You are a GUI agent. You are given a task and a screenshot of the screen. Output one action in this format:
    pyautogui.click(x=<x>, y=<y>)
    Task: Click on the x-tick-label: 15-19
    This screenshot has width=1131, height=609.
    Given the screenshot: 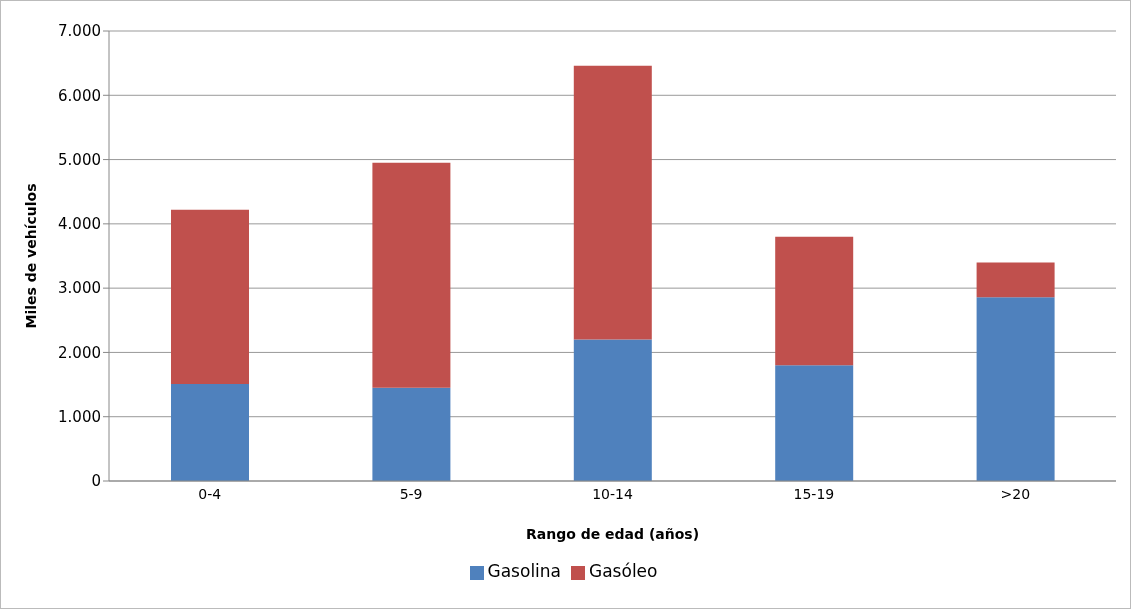 What is the action you would take?
    pyautogui.click(x=814, y=493)
    